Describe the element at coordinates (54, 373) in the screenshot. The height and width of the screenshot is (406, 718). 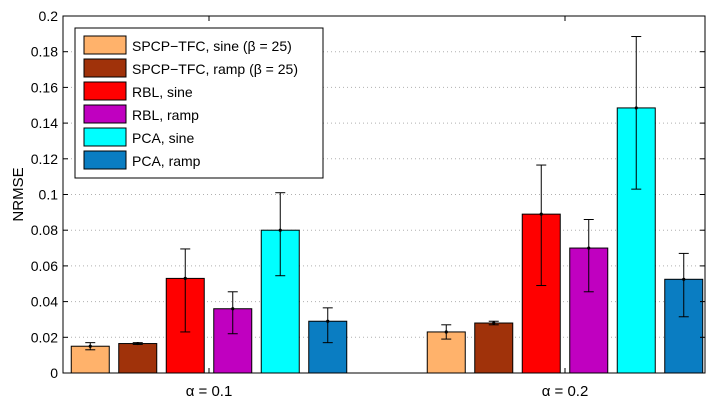
I see `y-tick-label: 0` at that location.